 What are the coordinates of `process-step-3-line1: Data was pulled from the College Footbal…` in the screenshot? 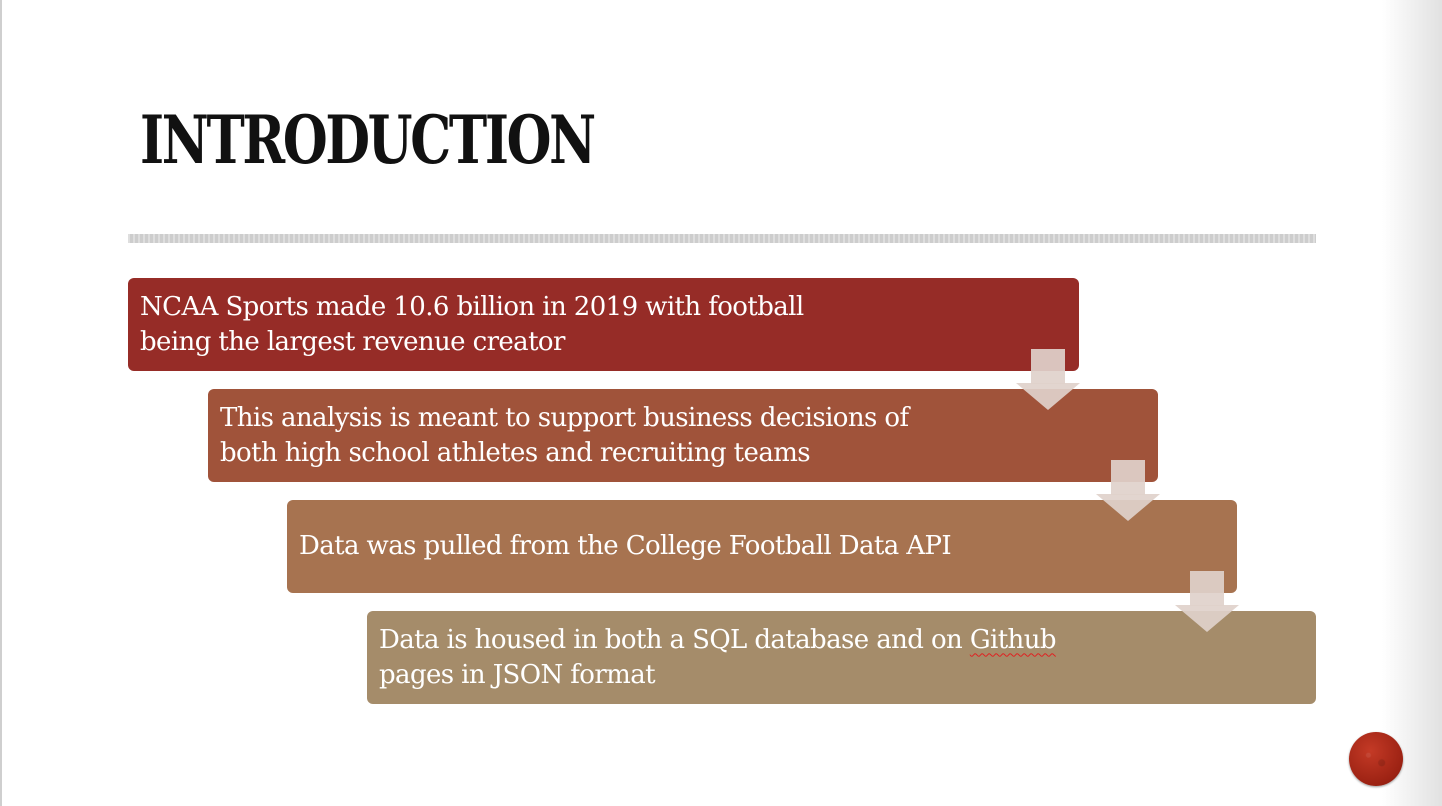 It's located at (625, 546).